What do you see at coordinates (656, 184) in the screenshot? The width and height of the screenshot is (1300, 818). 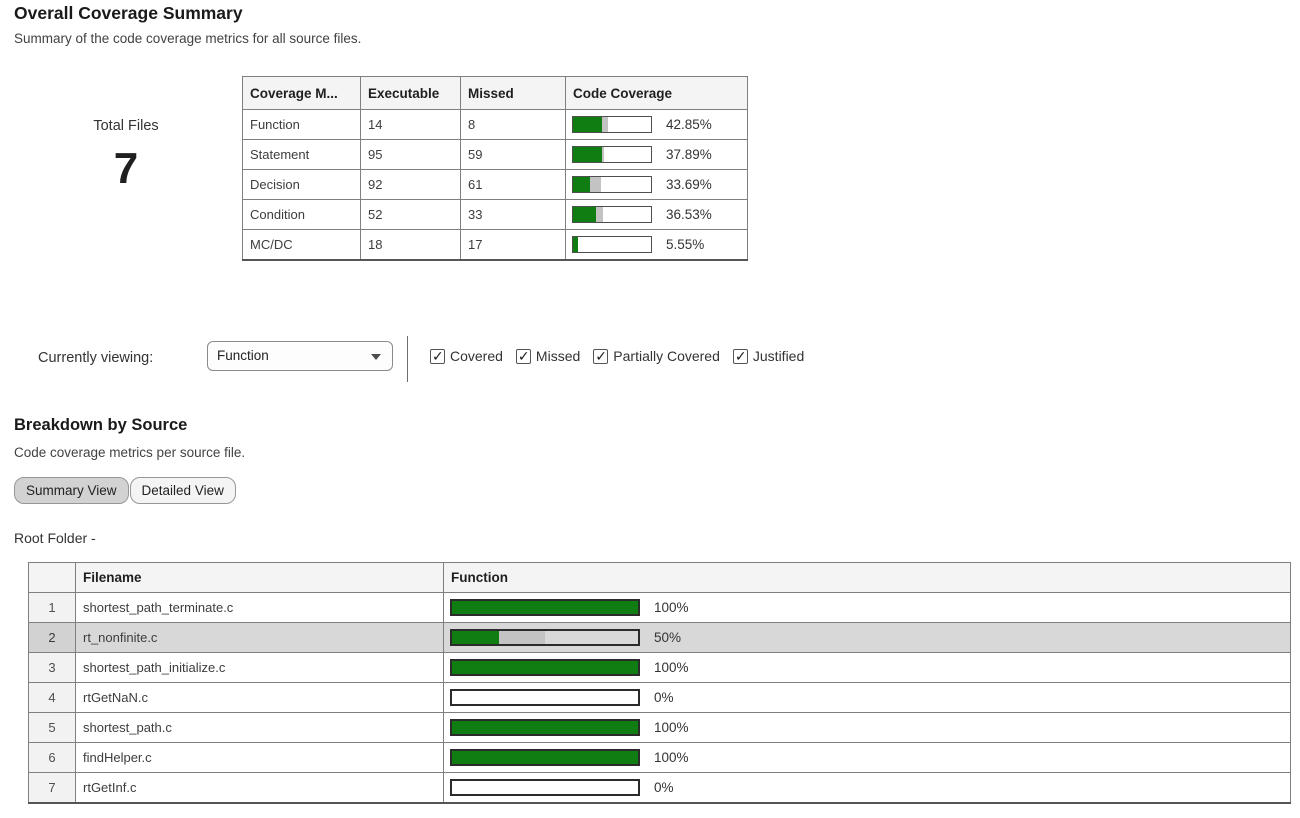 I see `coverage-cell: 33.69%` at bounding box center [656, 184].